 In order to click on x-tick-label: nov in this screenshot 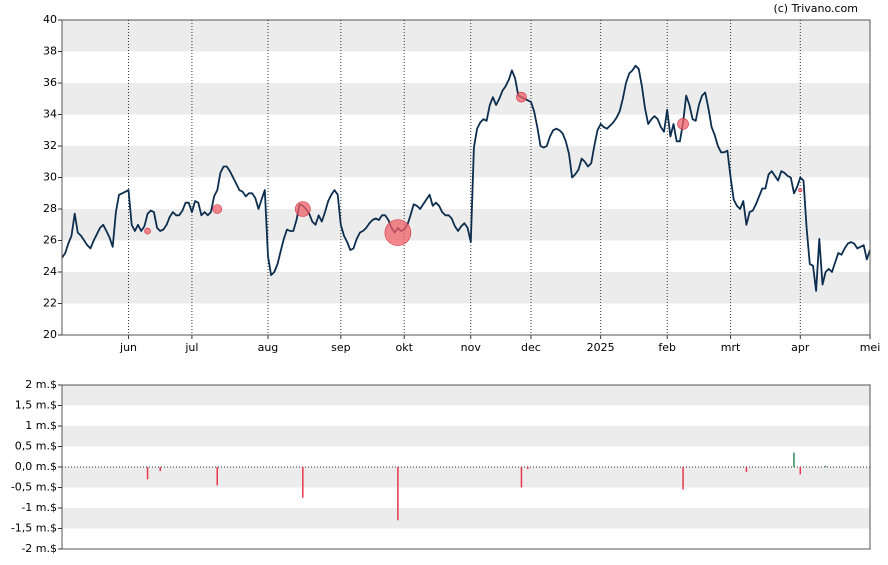, I will do `click(471, 347)`.